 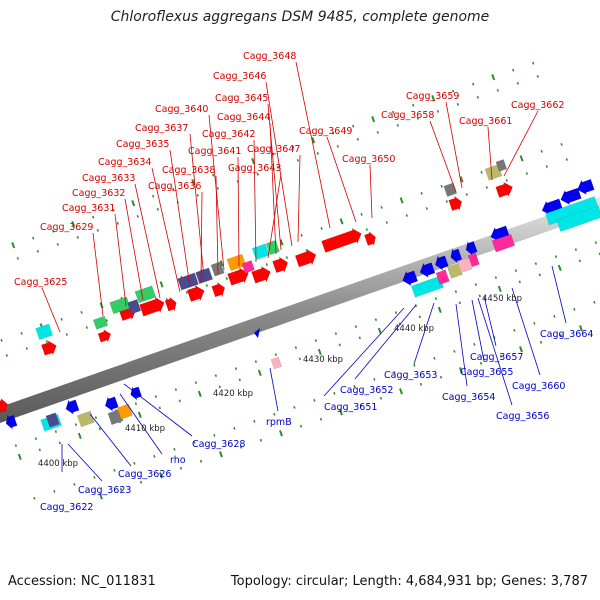 What do you see at coordinates (241, 98) in the screenshot?
I see `gene-label-plus: Cagg_3645` at bounding box center [241, 98].